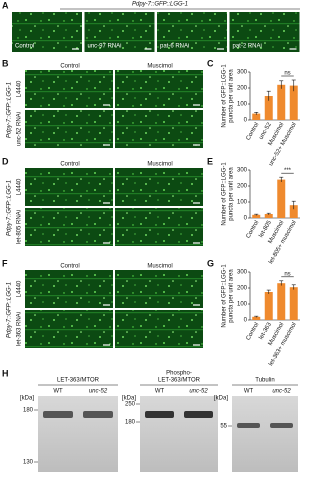 The image size is (320, 500). What do you see at coordinates (5, 63) in the screenshot?
I see `panel-letter: B` at bounding box center [5, 63].